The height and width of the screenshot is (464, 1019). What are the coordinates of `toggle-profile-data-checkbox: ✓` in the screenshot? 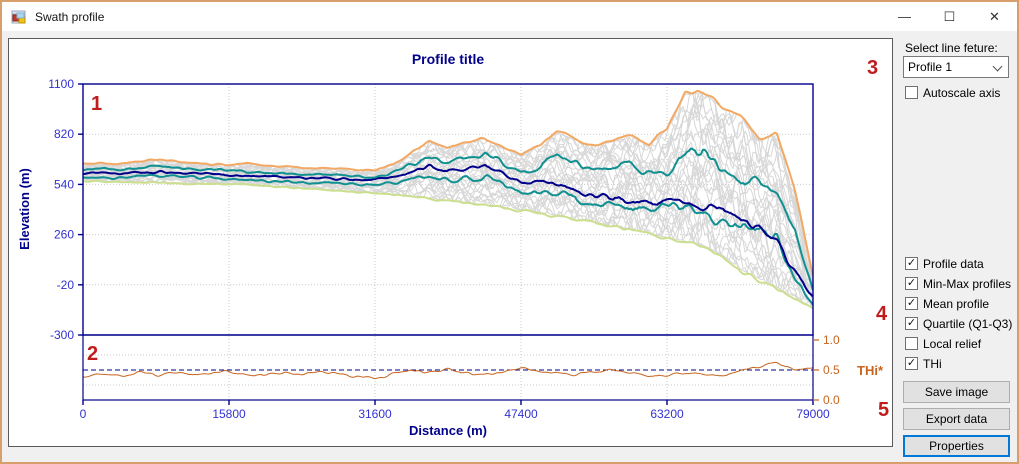 It's located at (911, 263).